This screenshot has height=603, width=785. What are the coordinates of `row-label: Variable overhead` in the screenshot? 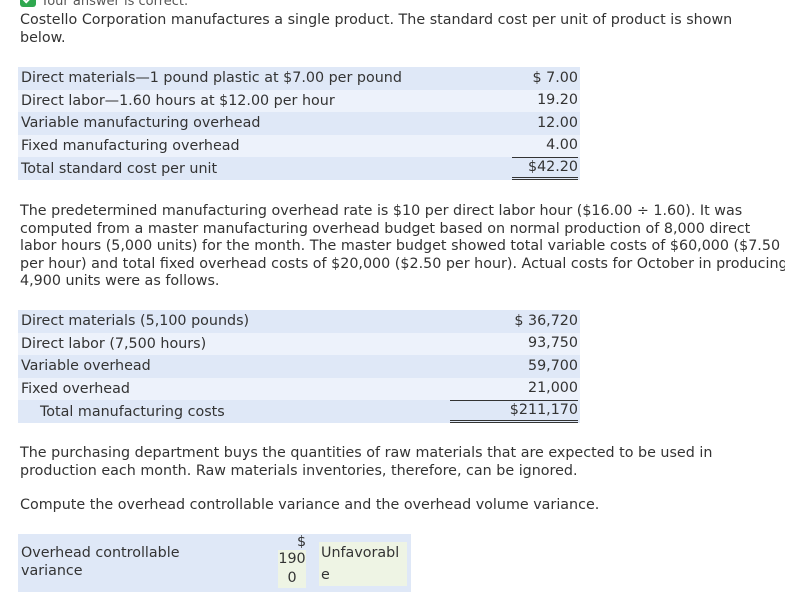 It's located at (86, 366).